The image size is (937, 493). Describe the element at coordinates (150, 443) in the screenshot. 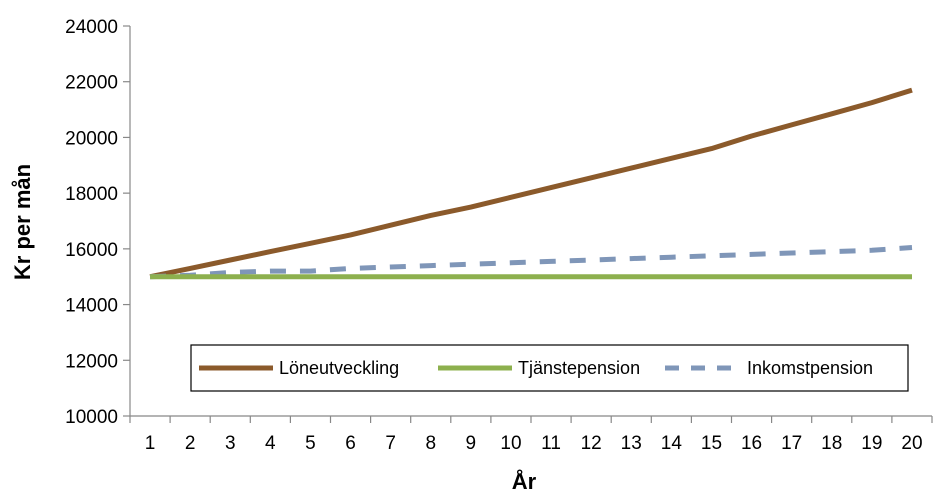

I see `x-tick-label: 1` at that location.